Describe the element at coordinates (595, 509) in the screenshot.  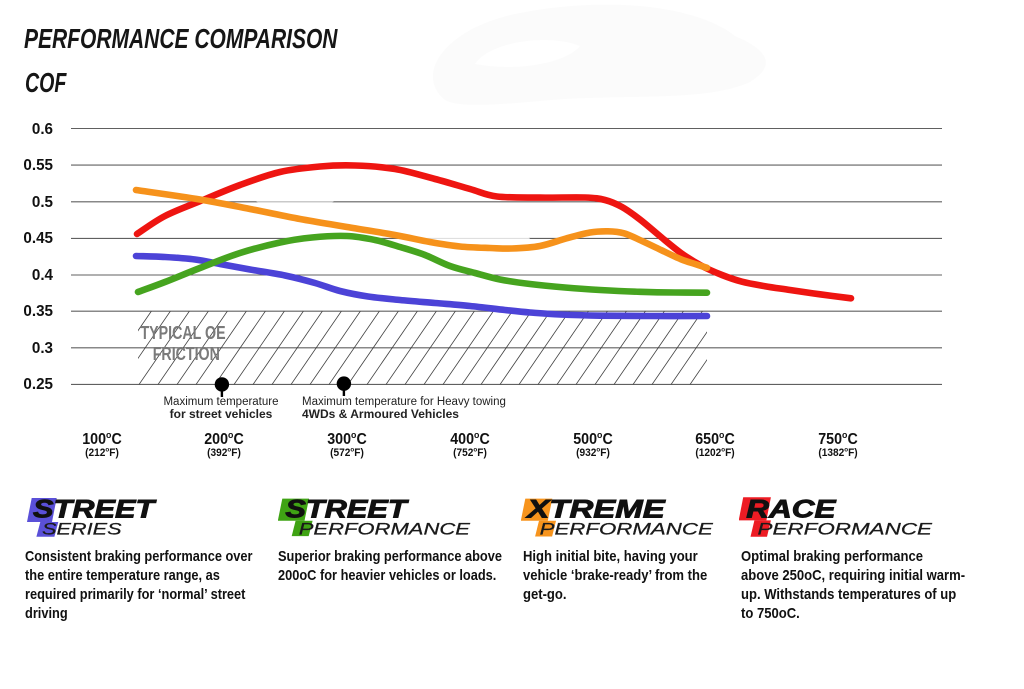
I see `svg-text: XTREME` at that location.